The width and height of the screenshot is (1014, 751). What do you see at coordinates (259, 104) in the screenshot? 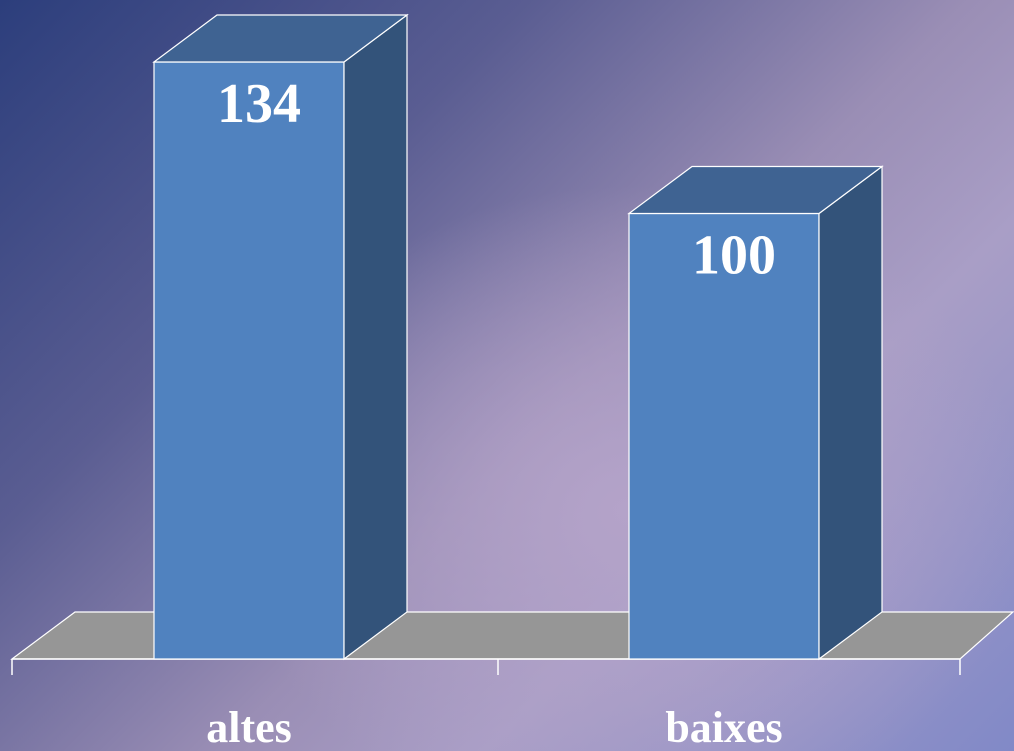
I see `data-label: 134` at bounding box center [259, 104].